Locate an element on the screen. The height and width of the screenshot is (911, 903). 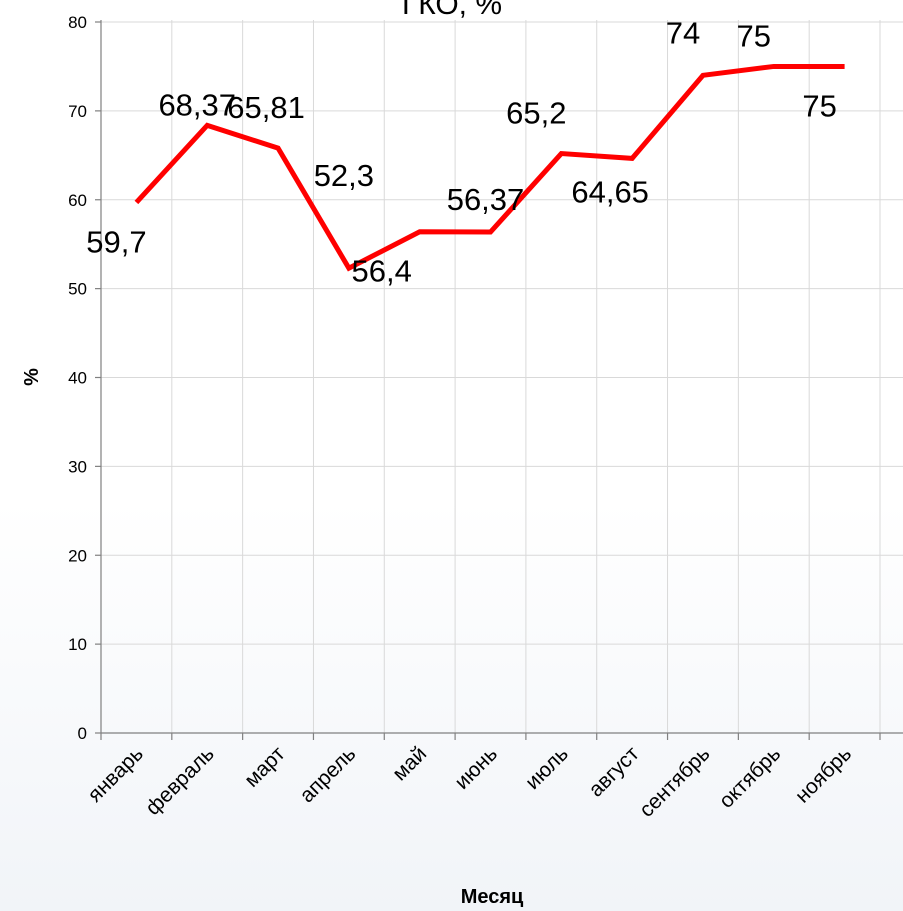
data-label: 59,7 is located at coordinates (116, 241).